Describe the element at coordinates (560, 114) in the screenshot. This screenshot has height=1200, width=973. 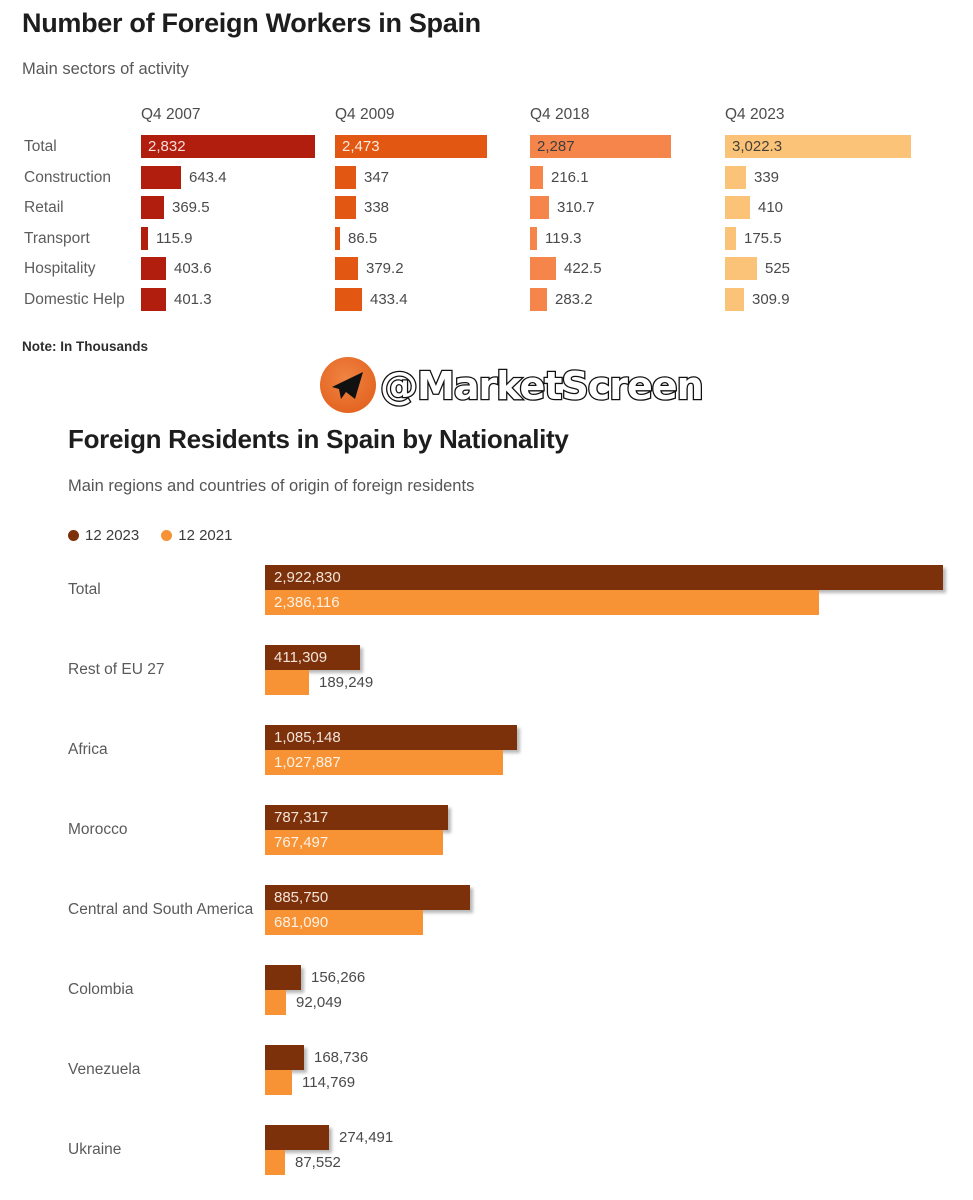
I see `column-header: Q4 2018` at that location.